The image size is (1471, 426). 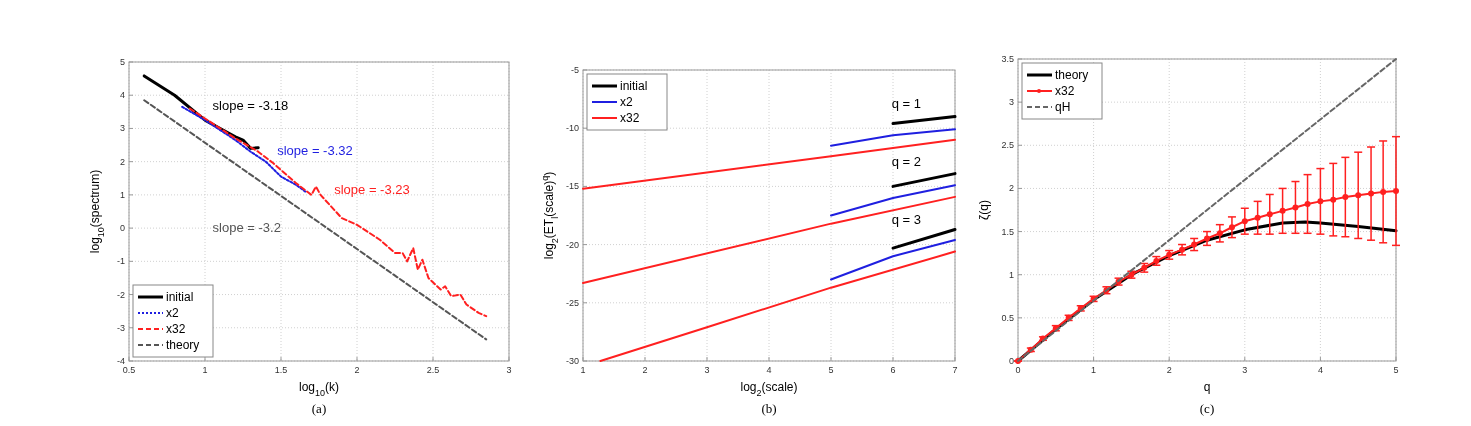 I want to click on annotation: q = 1, so click(x=906, y=103).